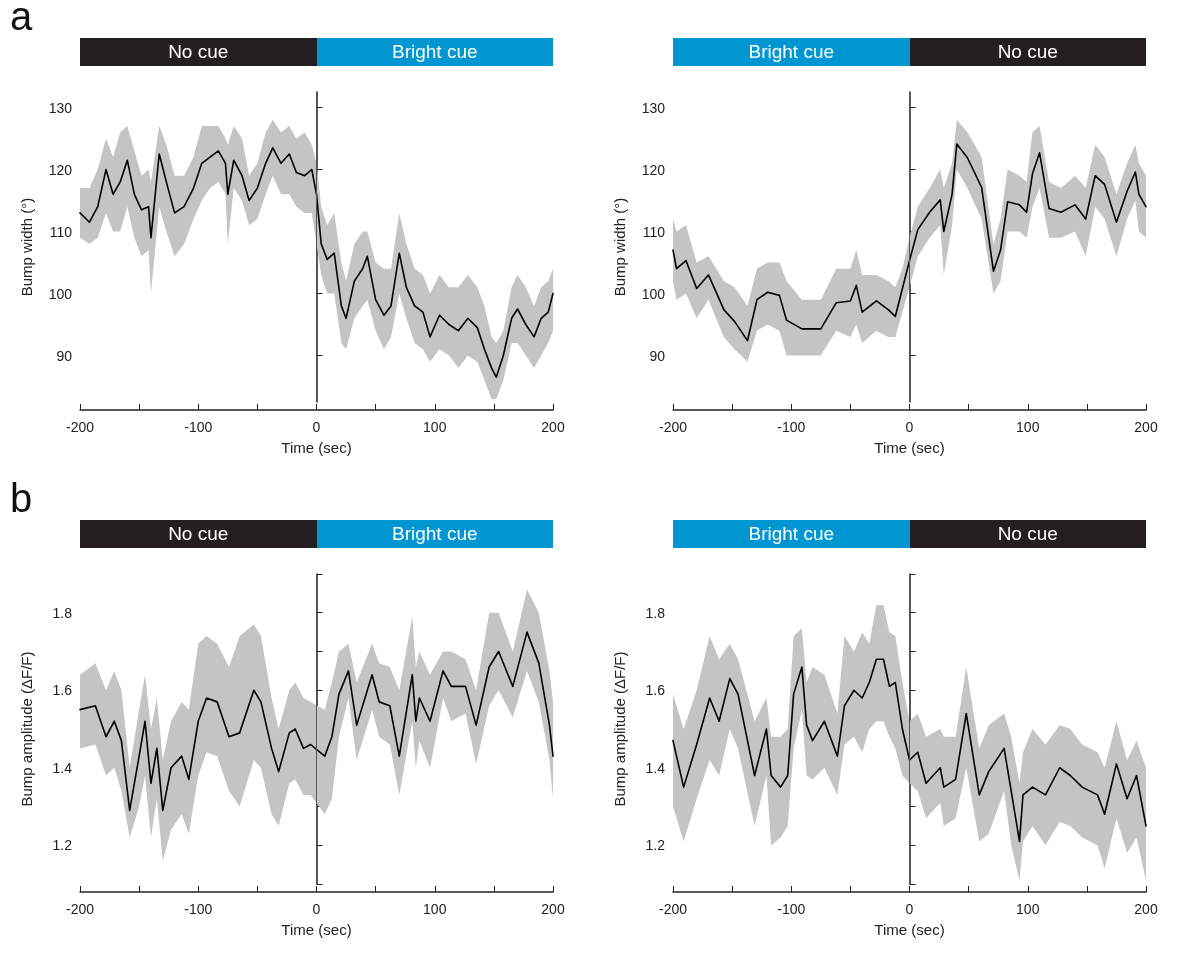  Describe the element at coordinates (21, 20) in the screenshot. I see `text: a` at that location.